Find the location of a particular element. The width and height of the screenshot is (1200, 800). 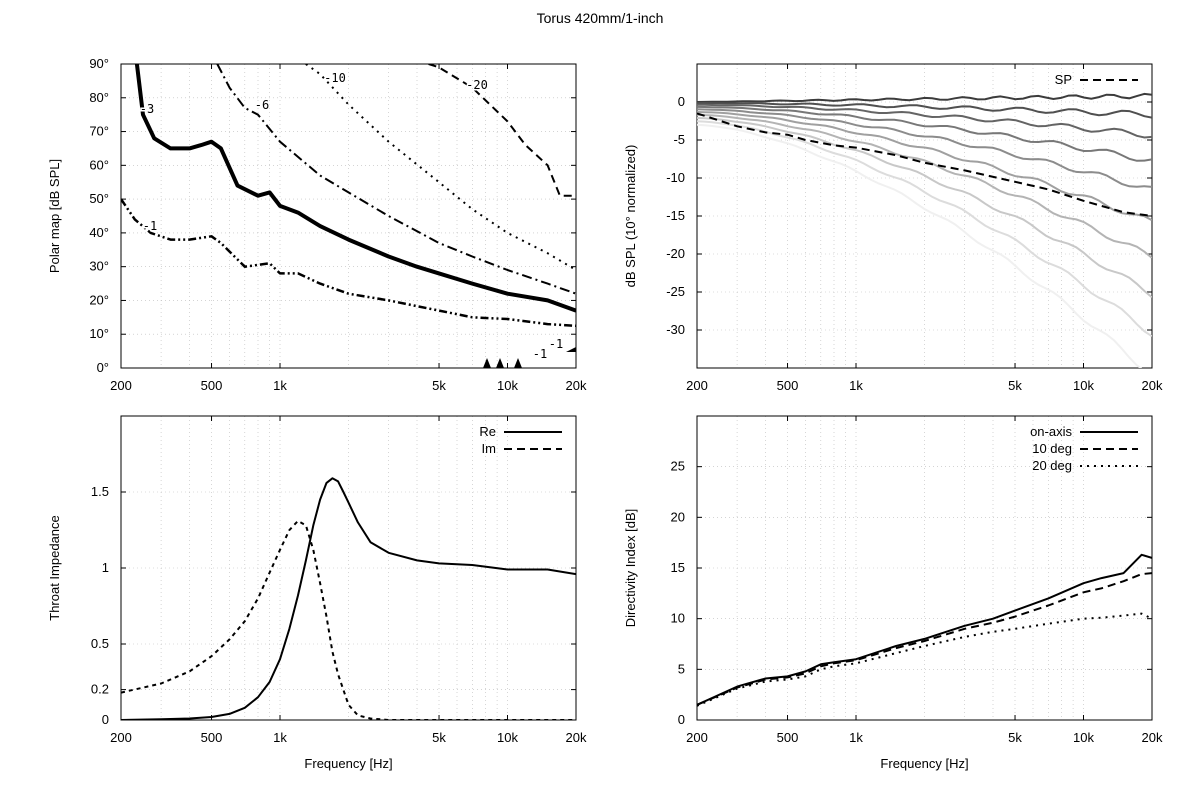

series-line-on-axis is located at coordinates (924, 629).